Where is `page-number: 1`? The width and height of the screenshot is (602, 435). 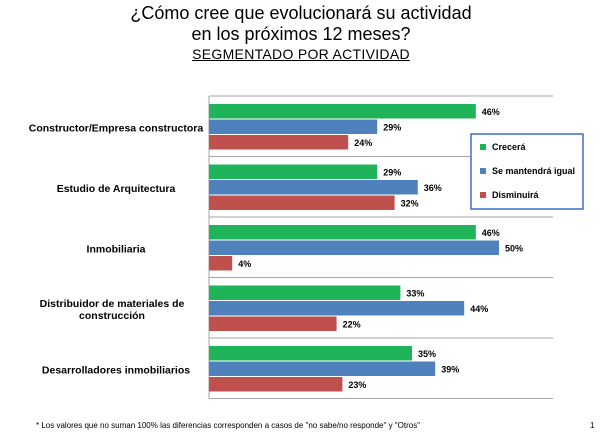 page-number: 1 is located at coordinates (592, 425).